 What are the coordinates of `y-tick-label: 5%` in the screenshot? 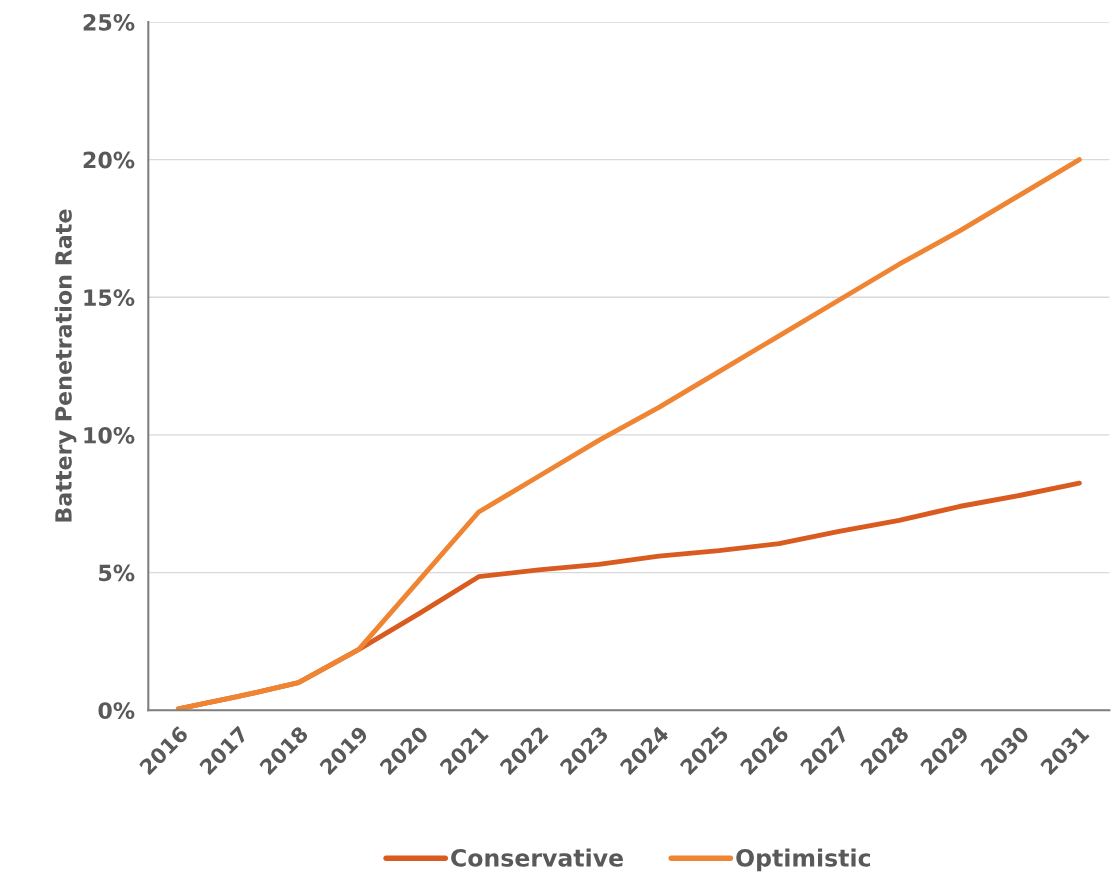 It's located at (117, 573).